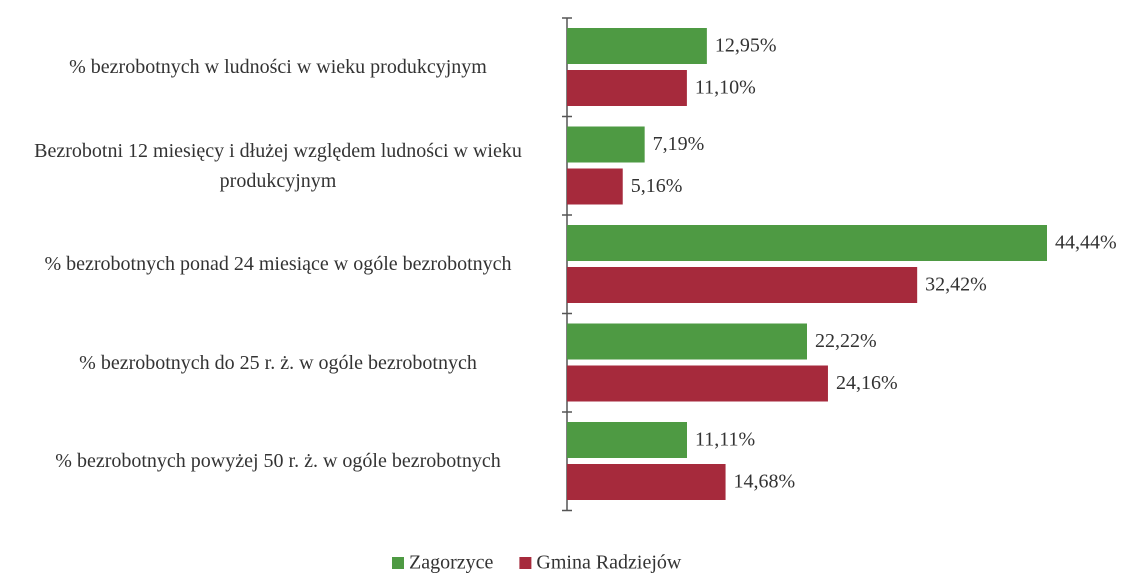  I want to click on value-label: 14,68%, so click(765, 482).